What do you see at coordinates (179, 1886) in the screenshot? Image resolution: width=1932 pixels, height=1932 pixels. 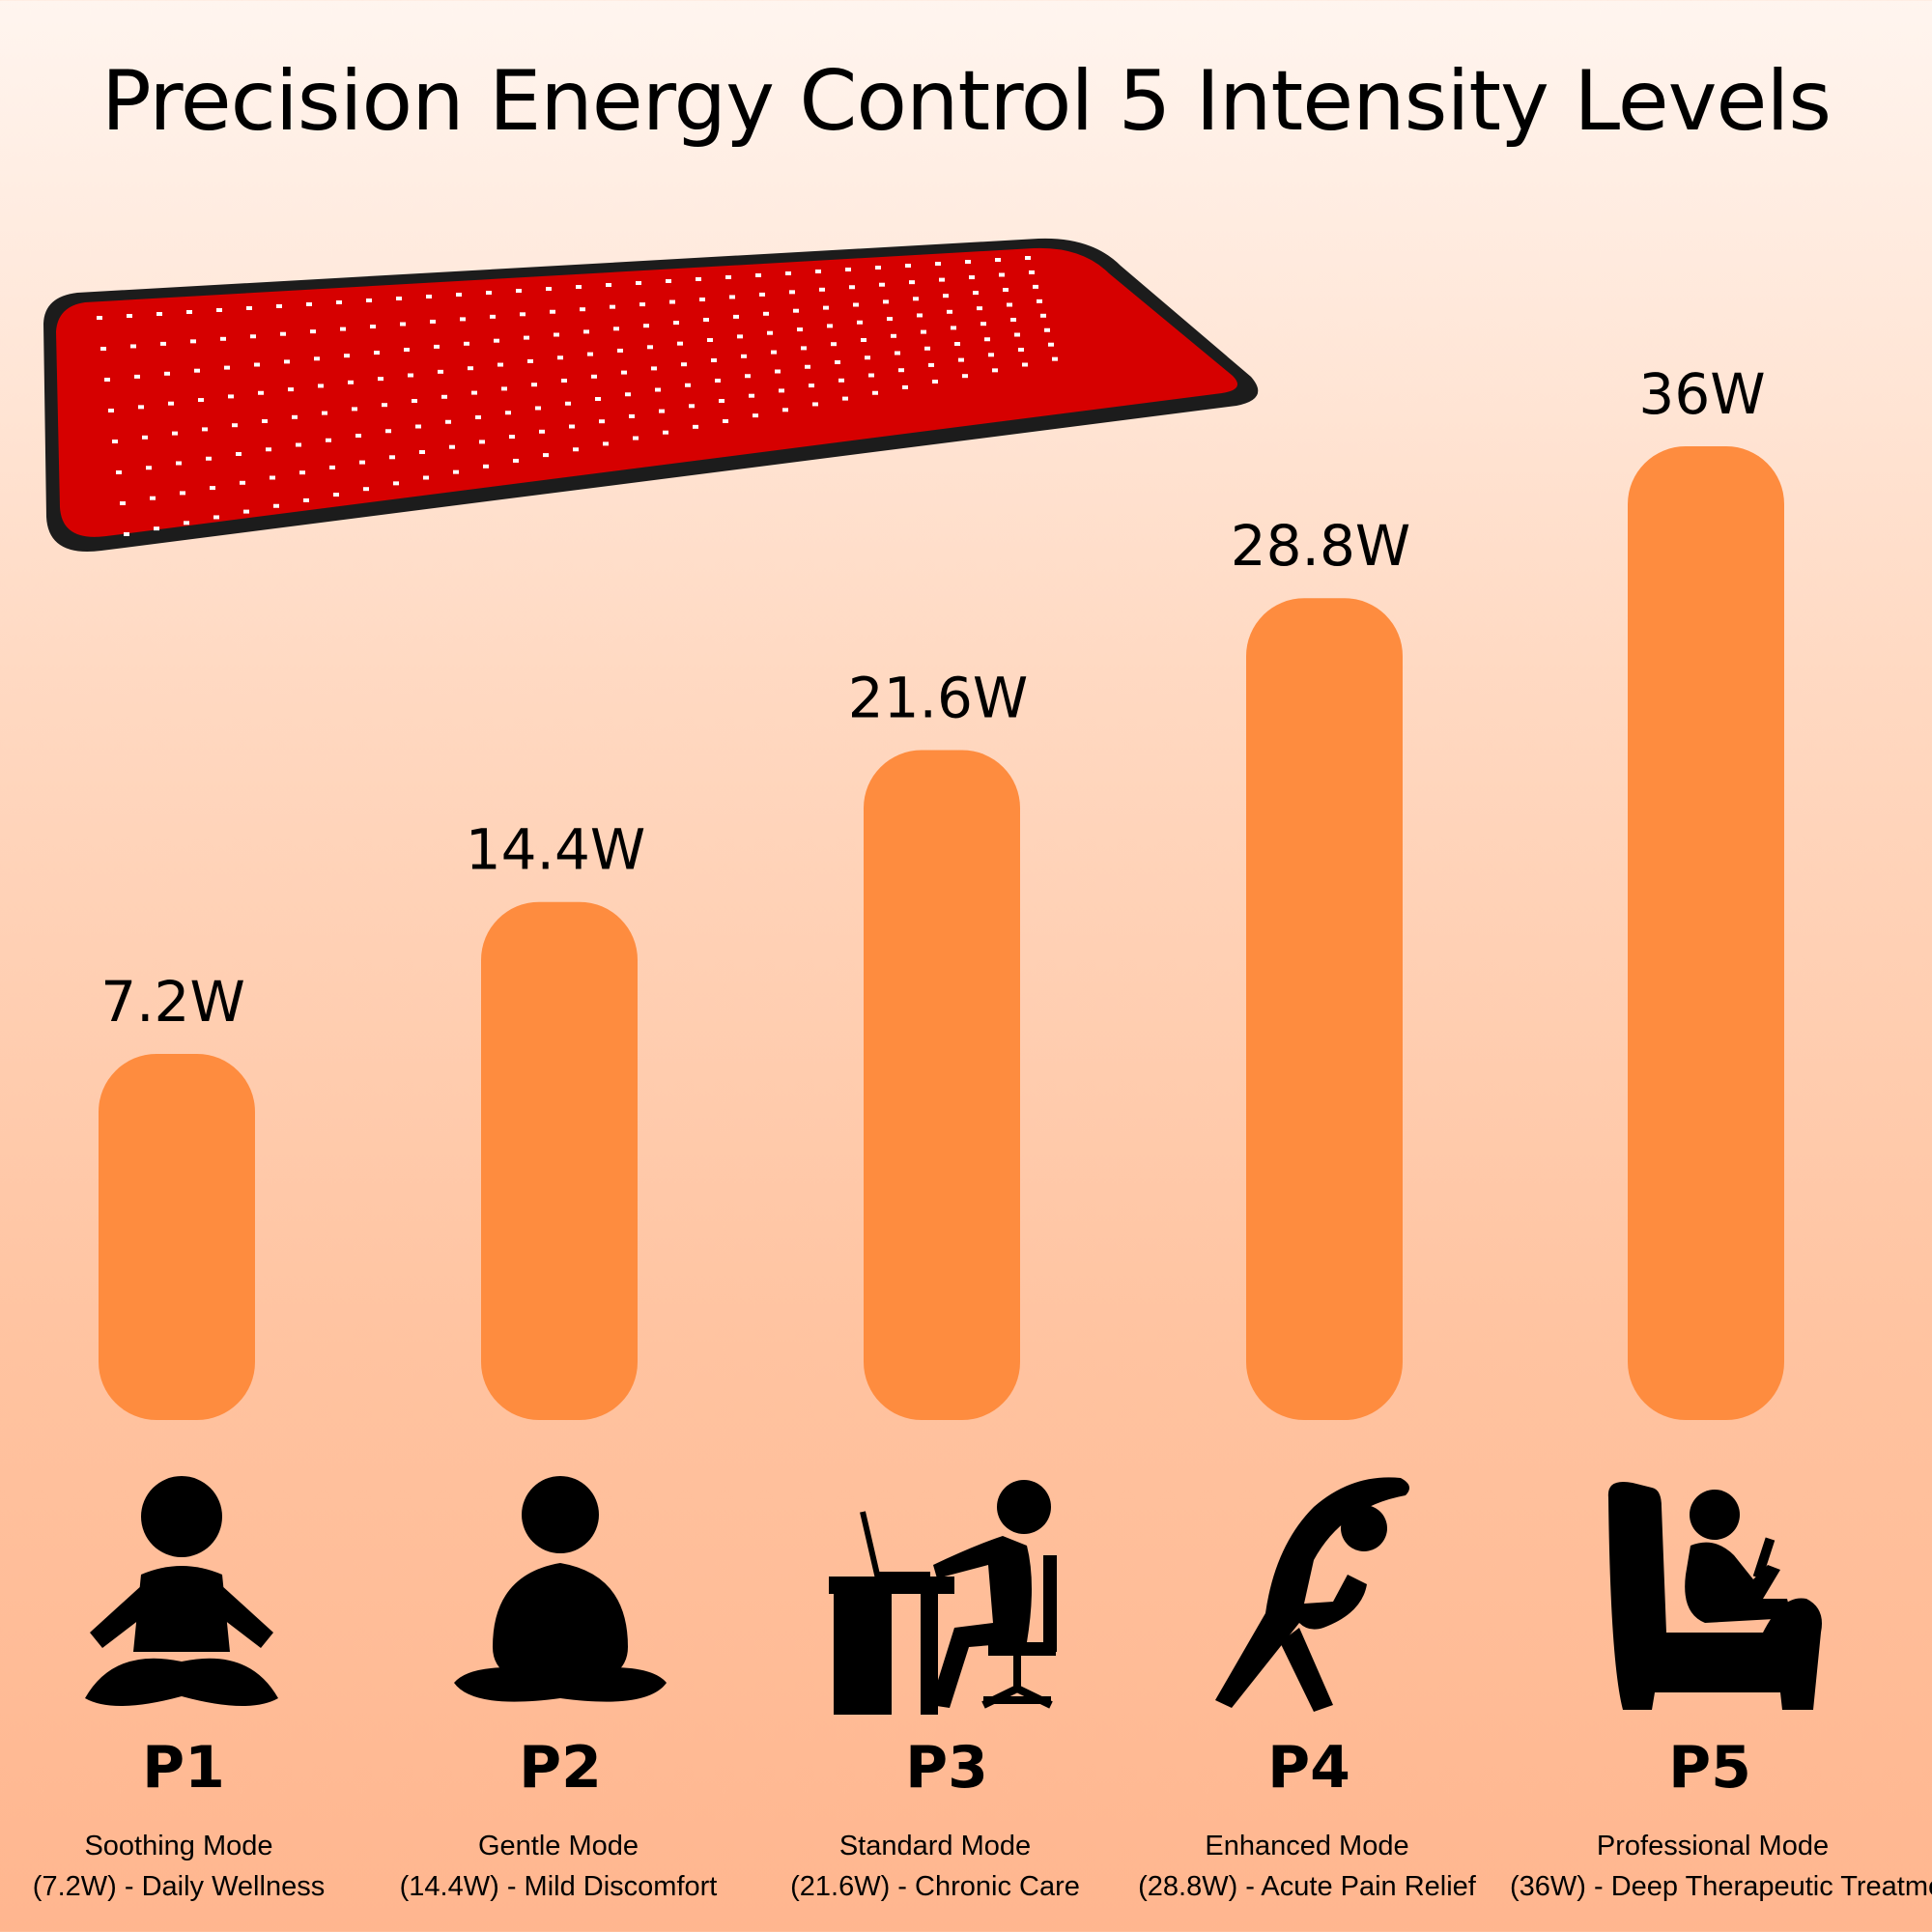 I see `level-detail-p1: (7.2W) - Daily Wellness` at bounding box center [179, 1886].